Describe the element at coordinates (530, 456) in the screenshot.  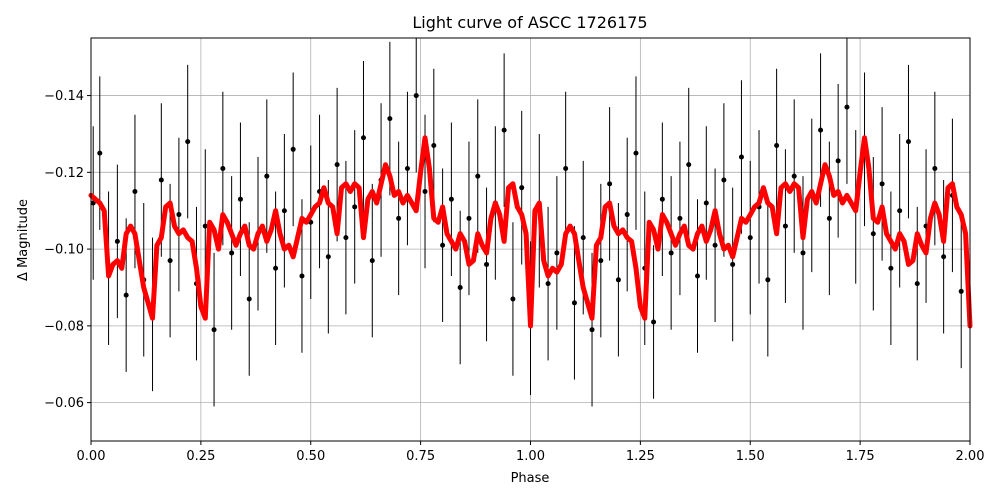
I see `x-tick-label: 1.00` at that location.